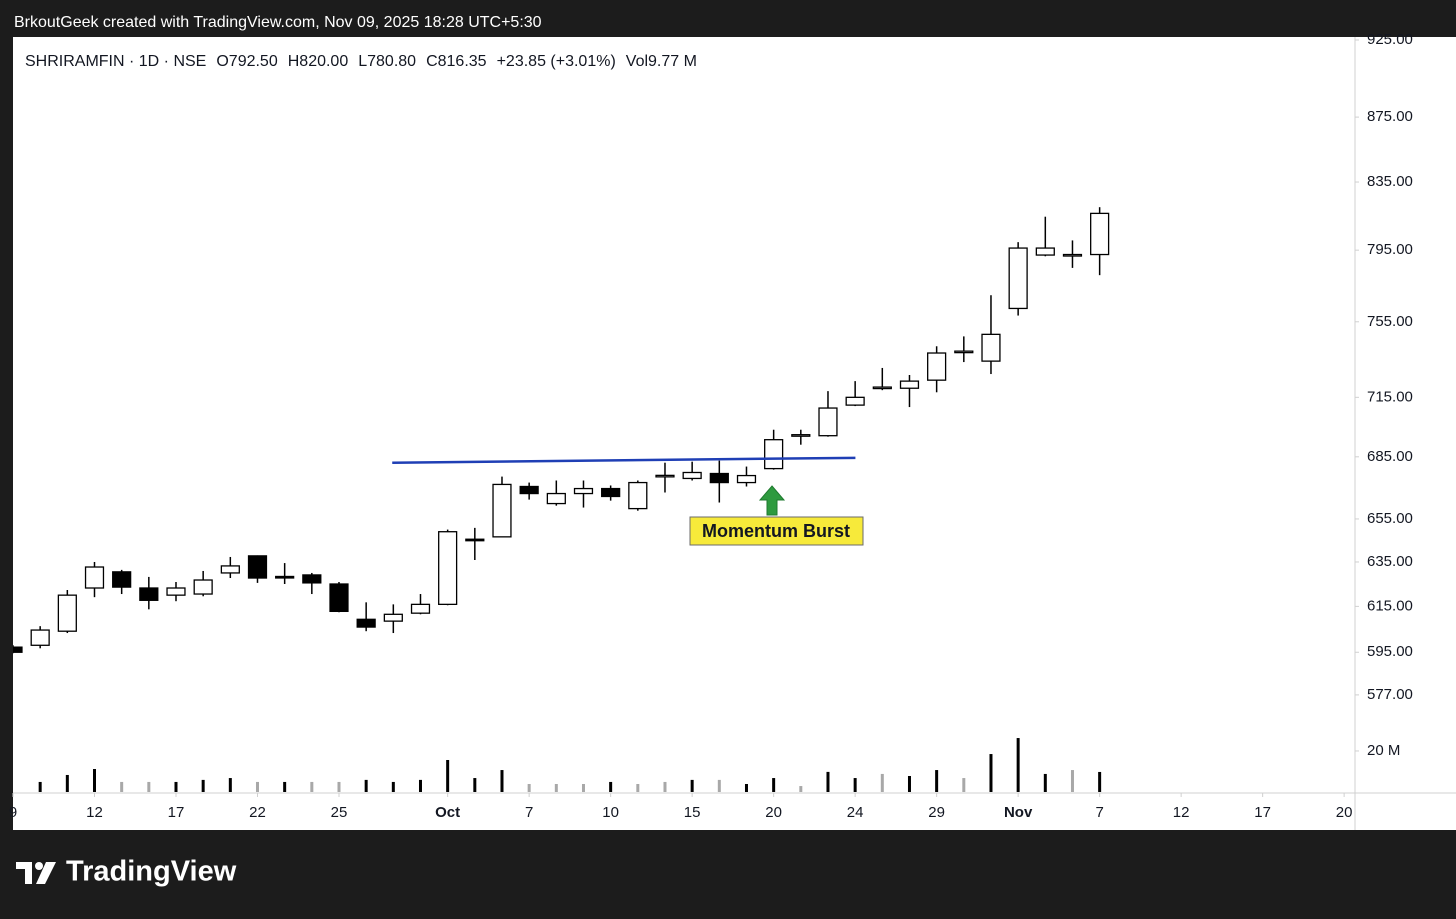 Image resolution: width=1456 pixels, height=919 pixels. What do you see at coordinates (1390, 249) in the screenshot?
I see `y-tick-label: 795.00` at bounding box center [1390, 249].